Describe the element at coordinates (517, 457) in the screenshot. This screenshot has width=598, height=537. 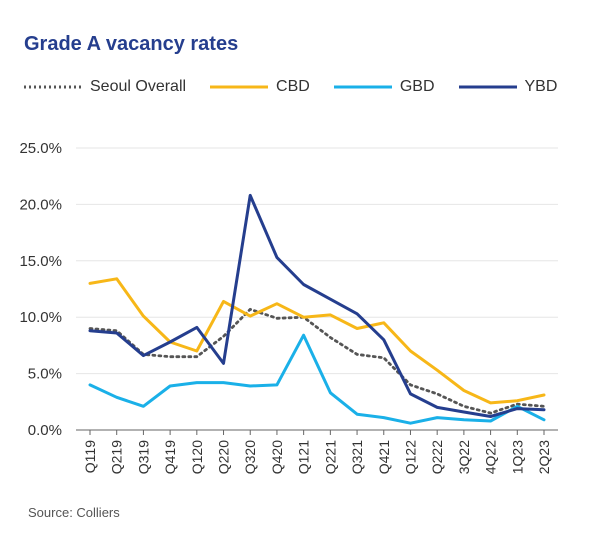
I see `x-tick-label: 1Q23` at that location.